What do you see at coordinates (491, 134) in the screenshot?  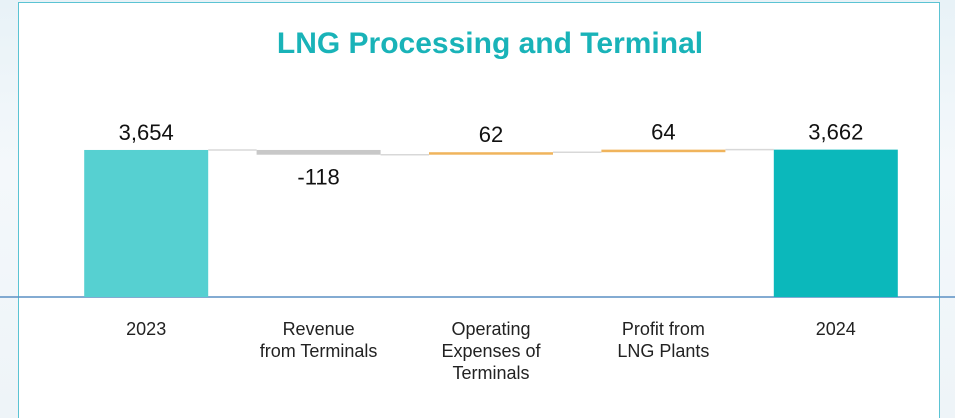 I see `value-label: 62` at bounding box center [491, 134].